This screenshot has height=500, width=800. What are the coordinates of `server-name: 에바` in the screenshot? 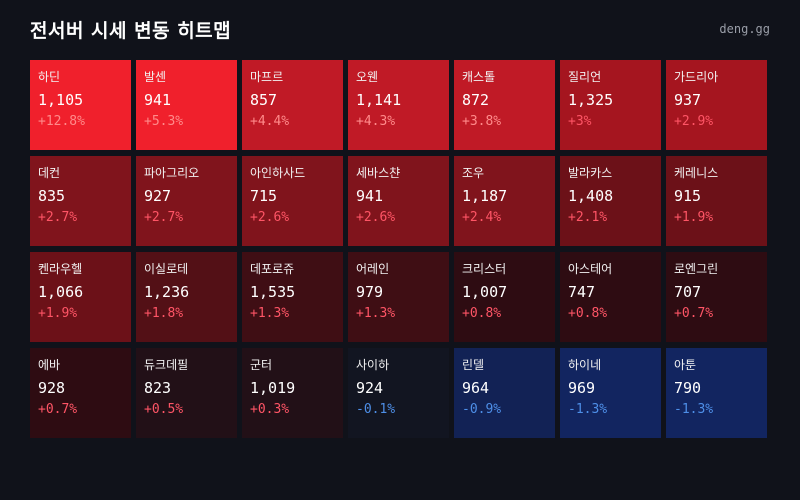 It's located at (49, 365).